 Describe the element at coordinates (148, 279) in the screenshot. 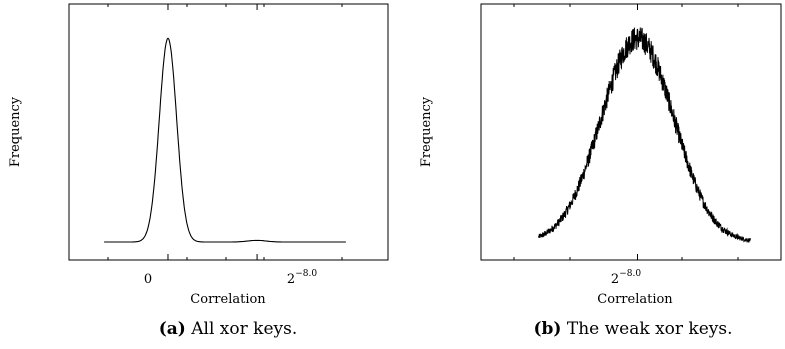

I see `x-tick-label-0: 0` at that location.